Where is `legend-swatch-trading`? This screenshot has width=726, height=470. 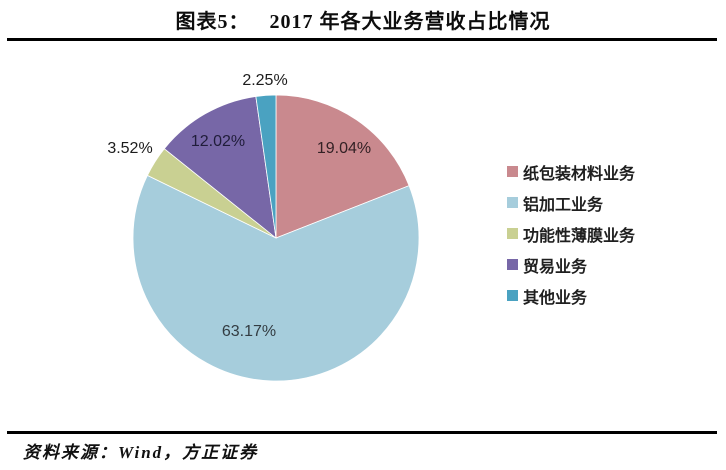 legend-swatch-trading is located at coordinates (512, 264).